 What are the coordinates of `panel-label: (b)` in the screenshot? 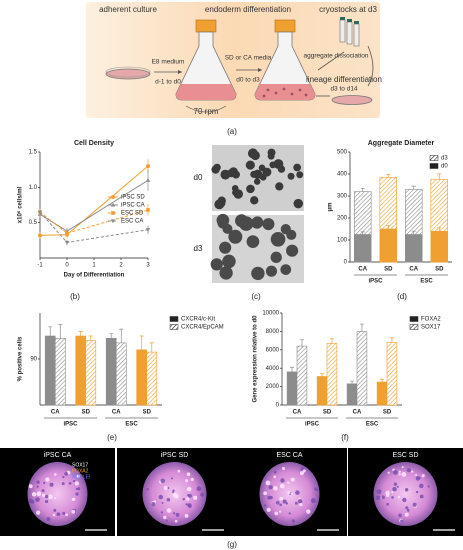 It's located at (75, 296).